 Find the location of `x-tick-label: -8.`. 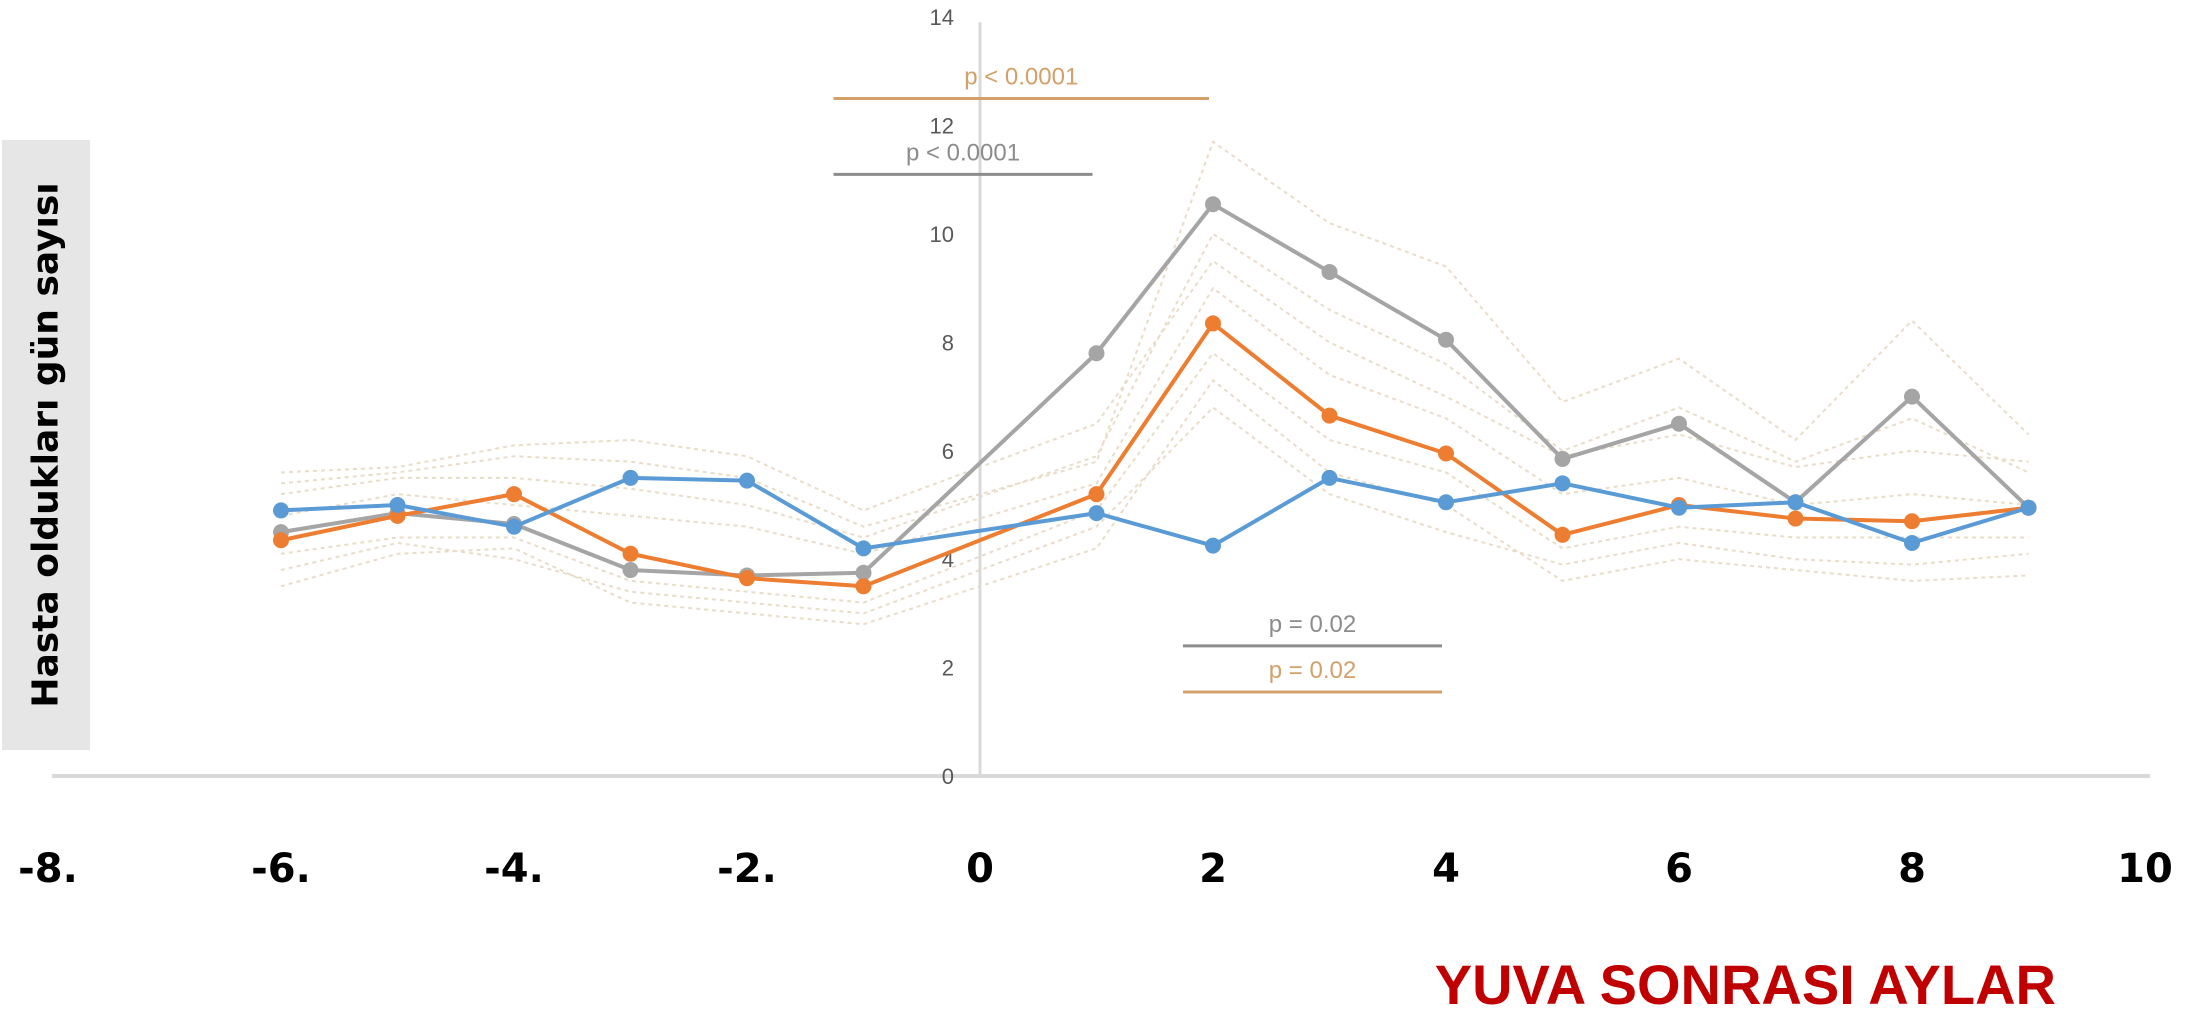

x-tick-label: -8. is located at coordinates (48, 869).